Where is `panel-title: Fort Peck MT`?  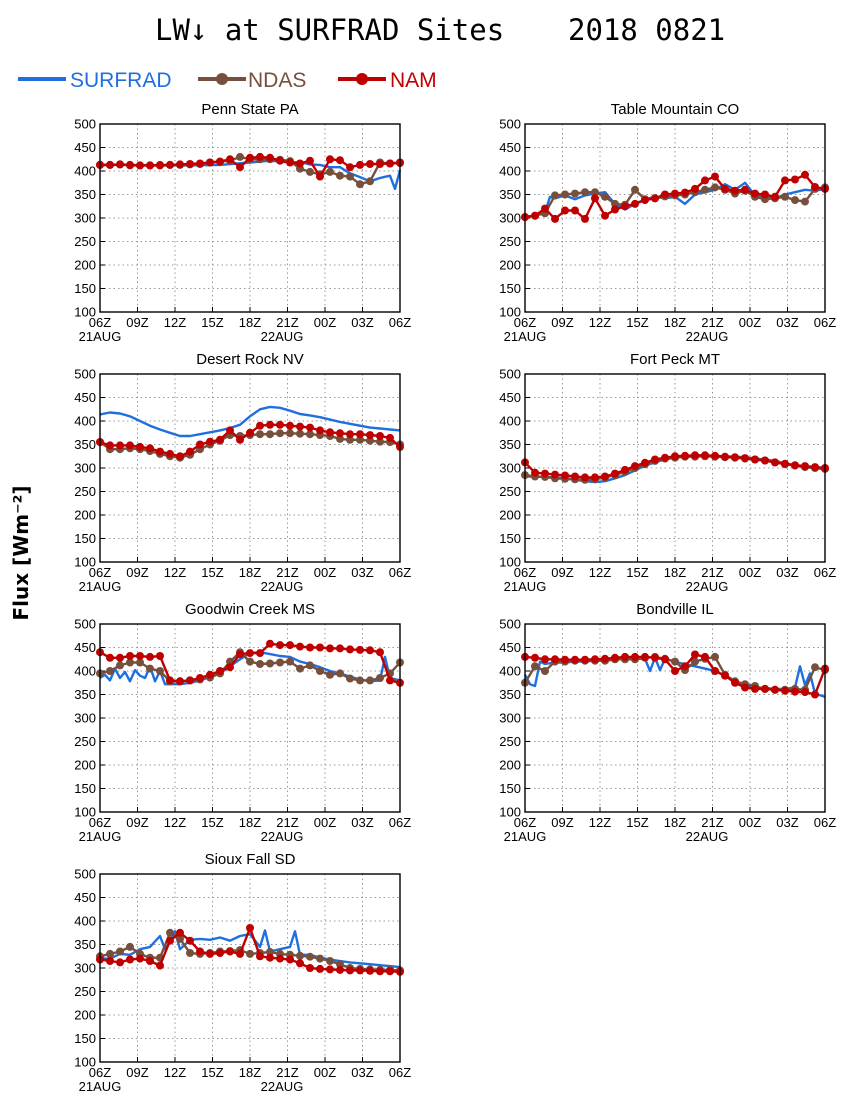
panel-title: Fort Peck MT is located at coordinates (675, 359).